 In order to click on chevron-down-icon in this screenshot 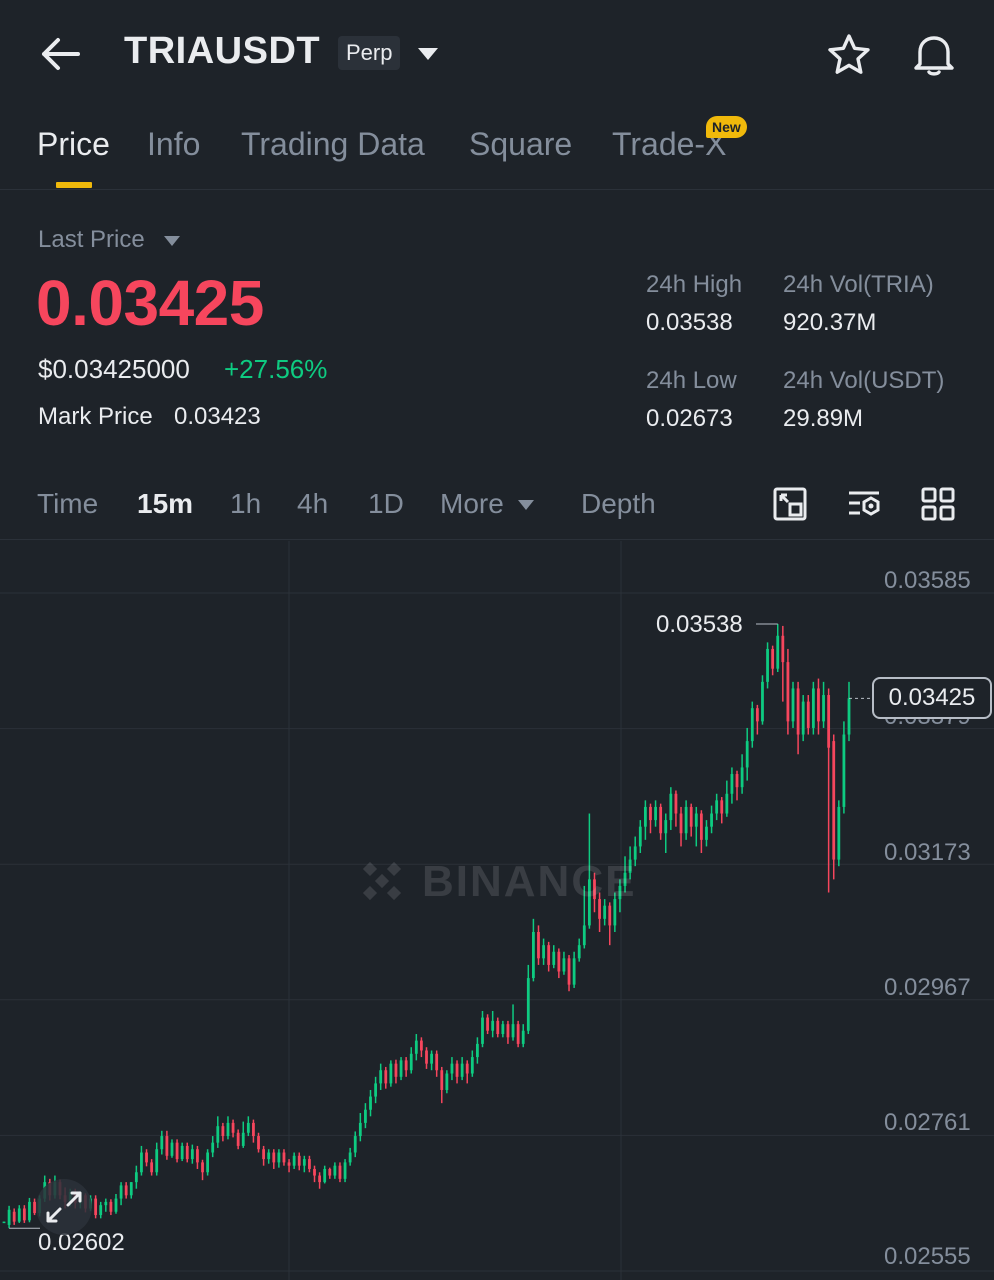, I will do `click(428, 54)`.